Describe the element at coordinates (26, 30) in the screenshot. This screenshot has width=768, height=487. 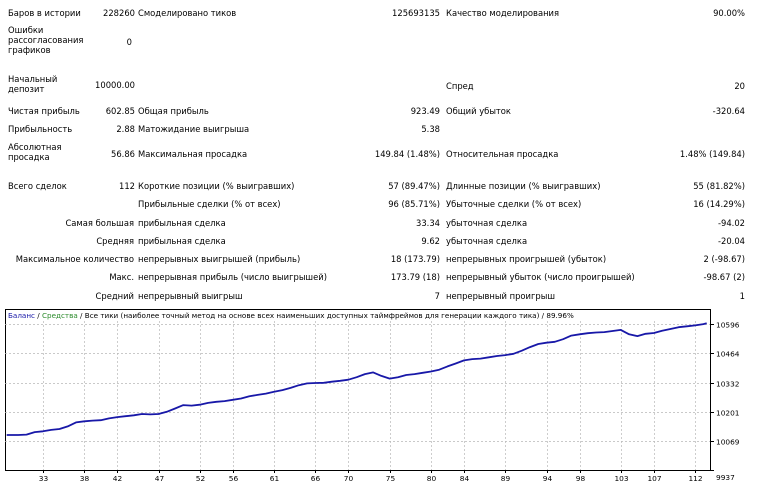
I see `errors-label-1: Ошибки` at that location.